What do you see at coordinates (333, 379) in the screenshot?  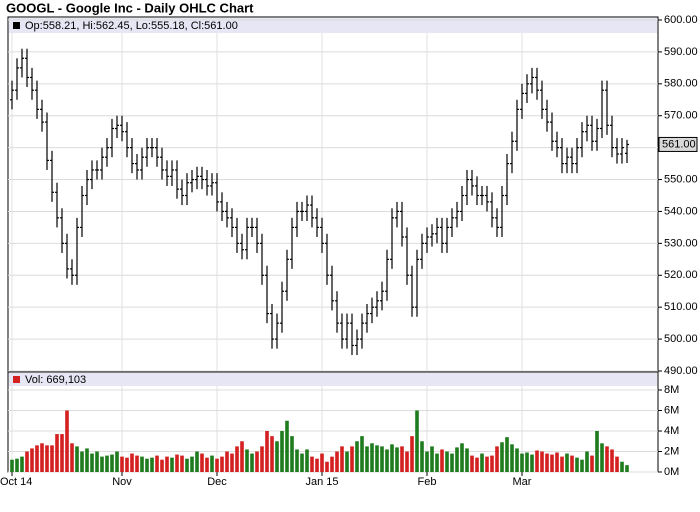 I see `volume-legend-bar` at bounding box center [333, 379].